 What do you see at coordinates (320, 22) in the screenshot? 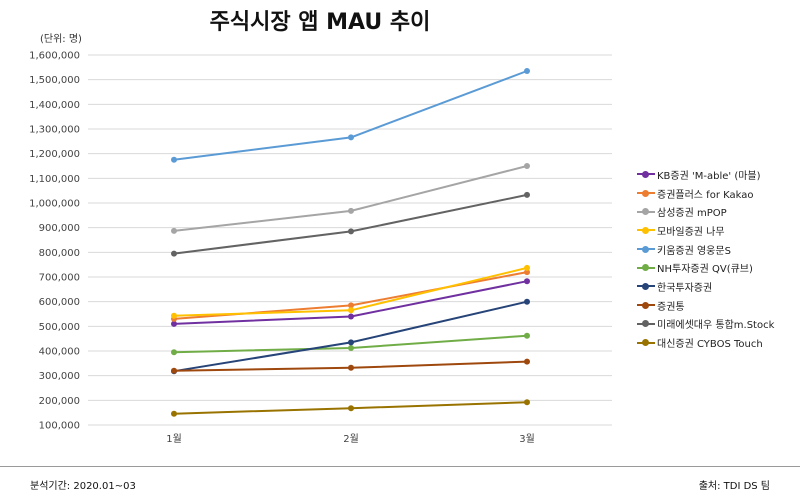
I see `chart-title: 주식시장 앱 MAU 추이` at bounding box center [320, 22].